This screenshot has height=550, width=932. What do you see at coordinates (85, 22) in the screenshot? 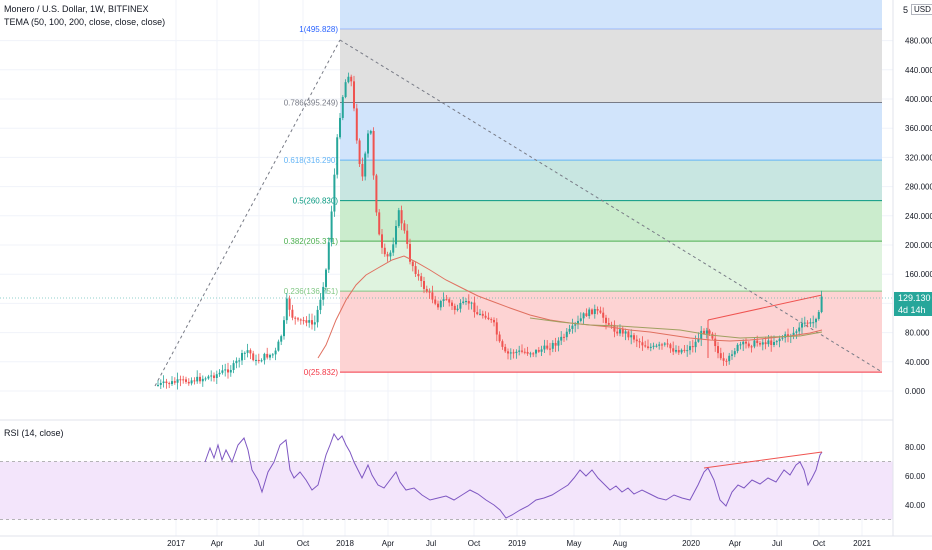
I see `indicator-legend: TEMA (50, 100, 200, close, close, close)` at bounding box center [85, 22].